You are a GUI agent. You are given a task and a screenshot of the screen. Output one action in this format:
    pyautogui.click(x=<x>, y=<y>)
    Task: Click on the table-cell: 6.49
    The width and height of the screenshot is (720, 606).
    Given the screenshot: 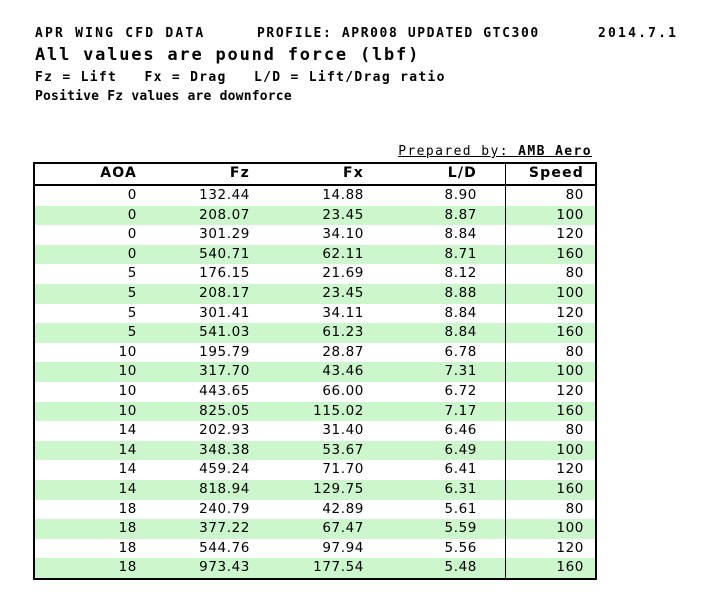 What is the action you would take?
    pyautogui.click(x=460, y=449)
    